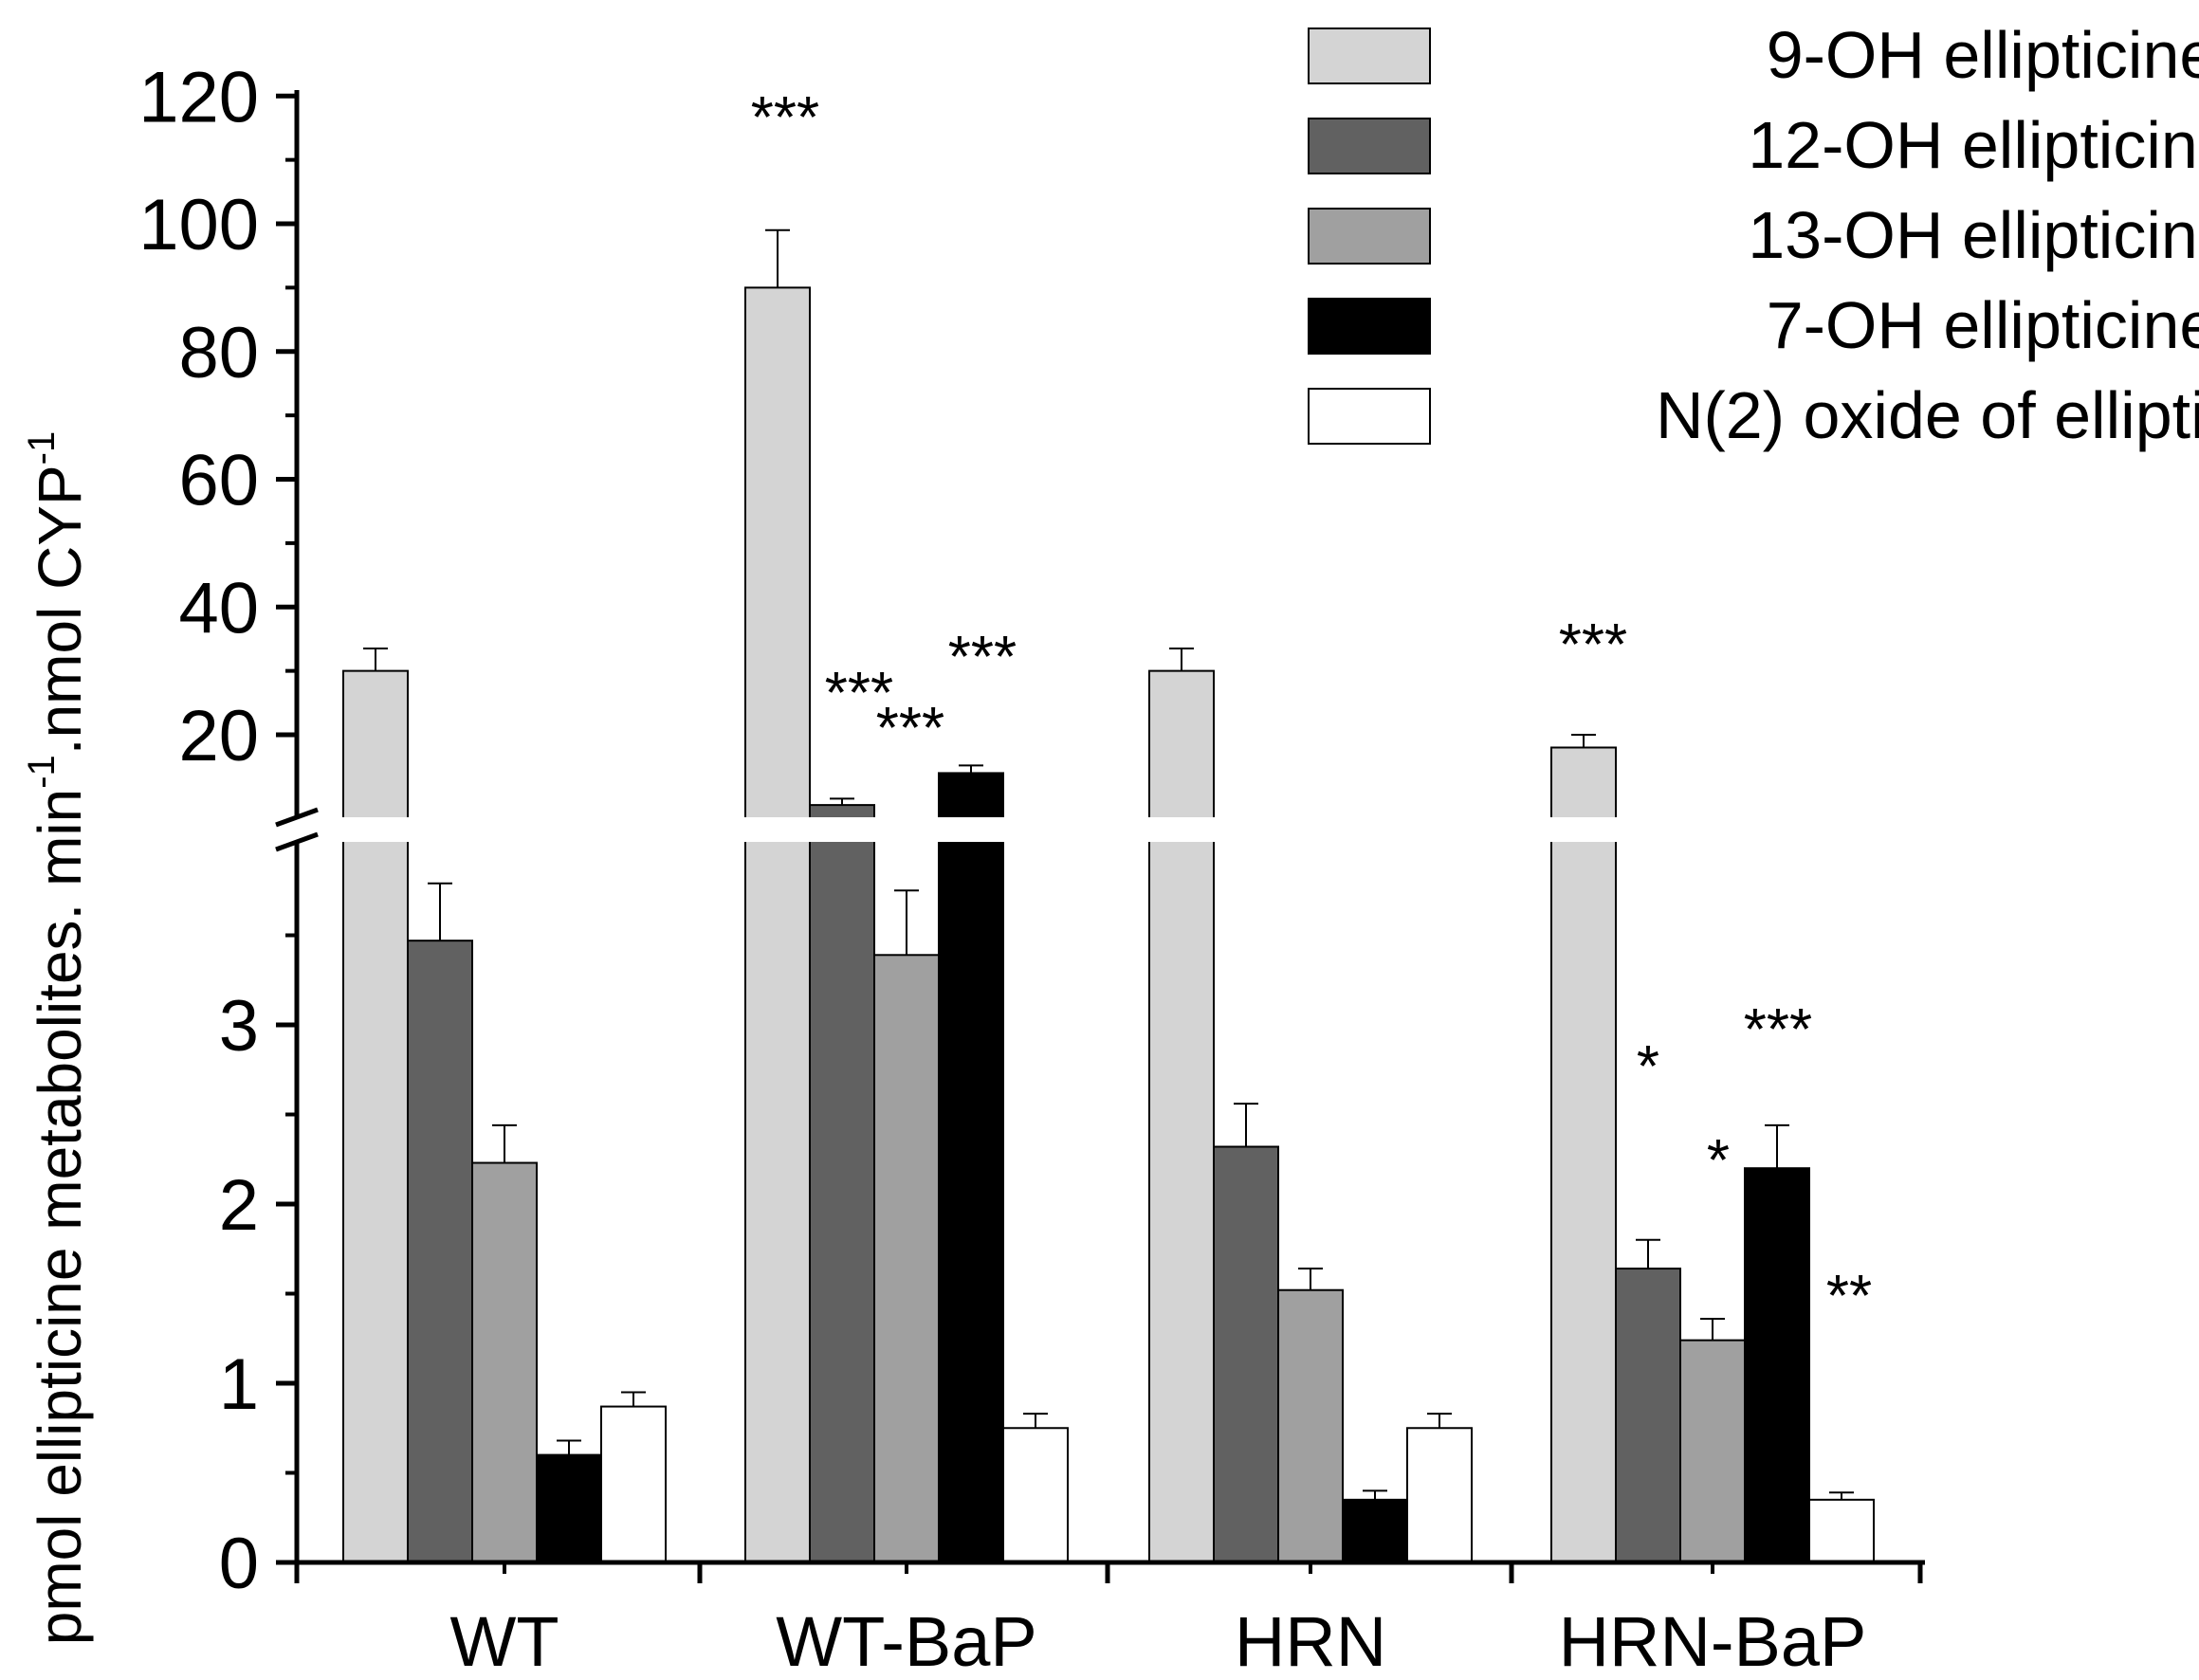 This screenshot has height=1680, width=2199. I want to click on bar-wt-12-oh-ellipticine, so click(440, 1251).